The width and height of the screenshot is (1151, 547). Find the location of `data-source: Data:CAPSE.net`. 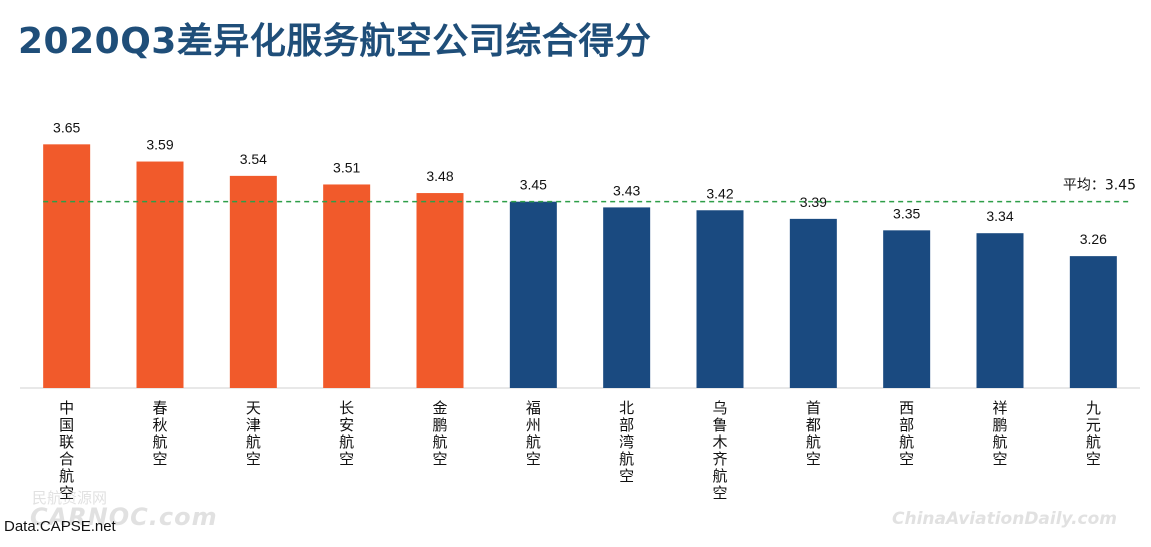

data-source: Data:CAPSE.net is located at coordinates (60, 526).